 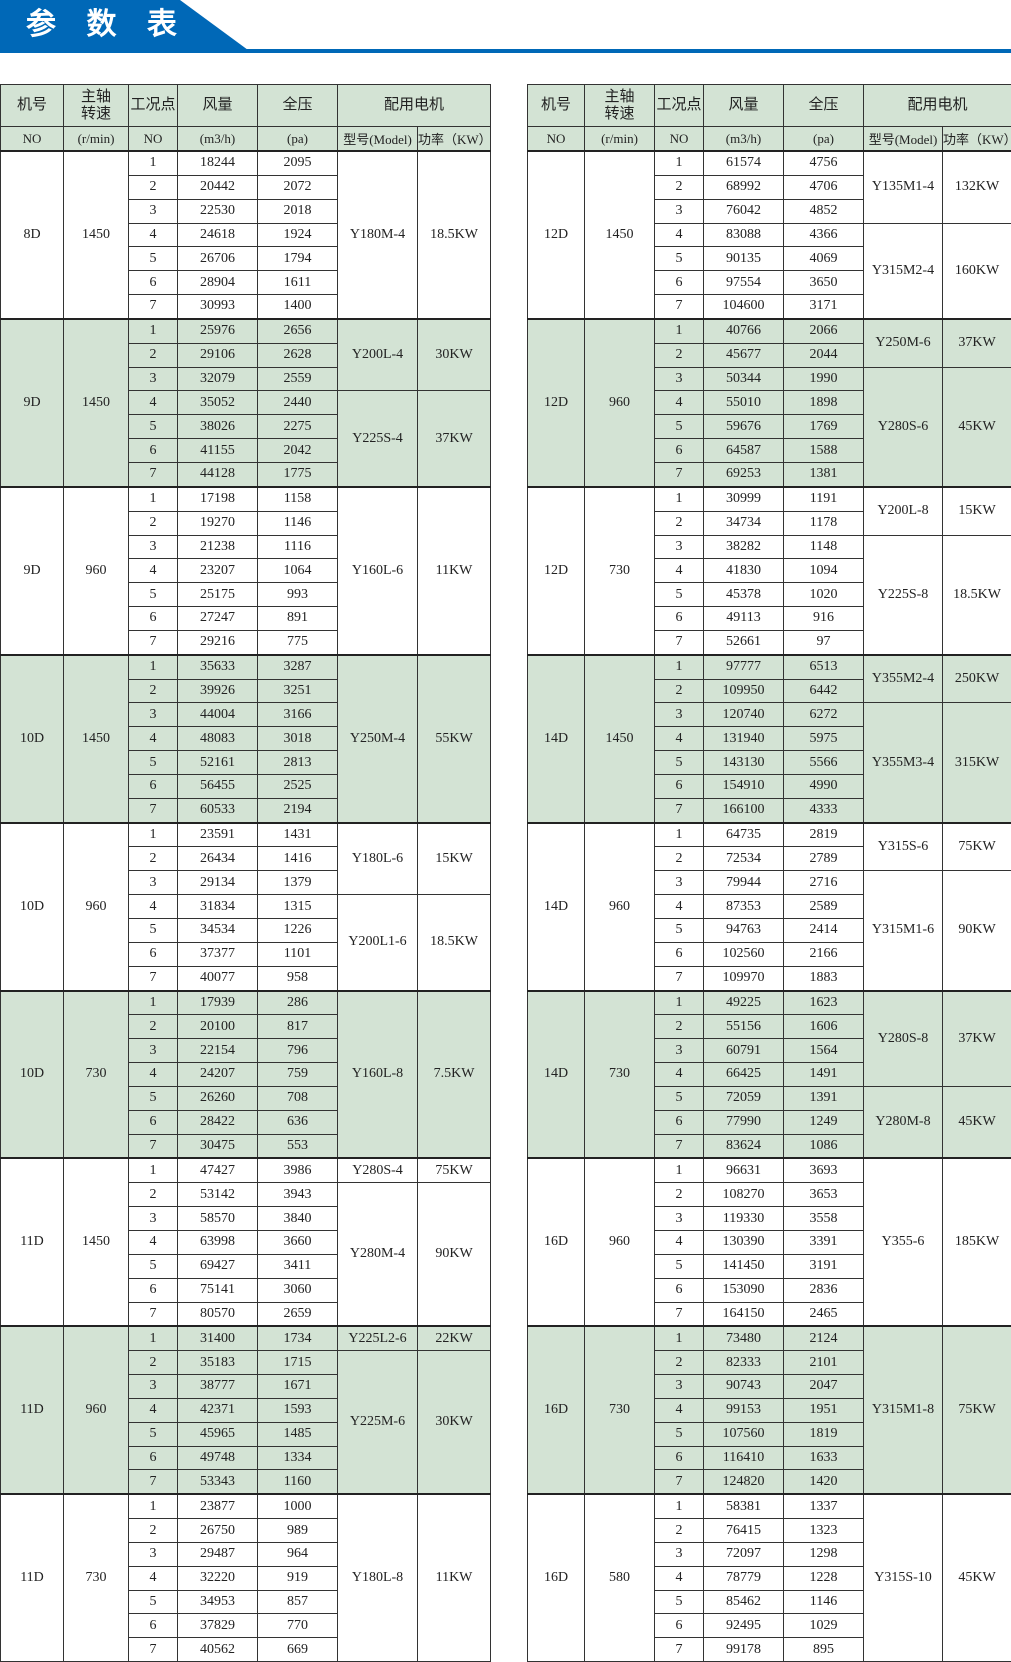 What do you see at coordinates (218, 667) in the screenshot?
I see `air-flow: 35633` at bounding box center [218, 667].